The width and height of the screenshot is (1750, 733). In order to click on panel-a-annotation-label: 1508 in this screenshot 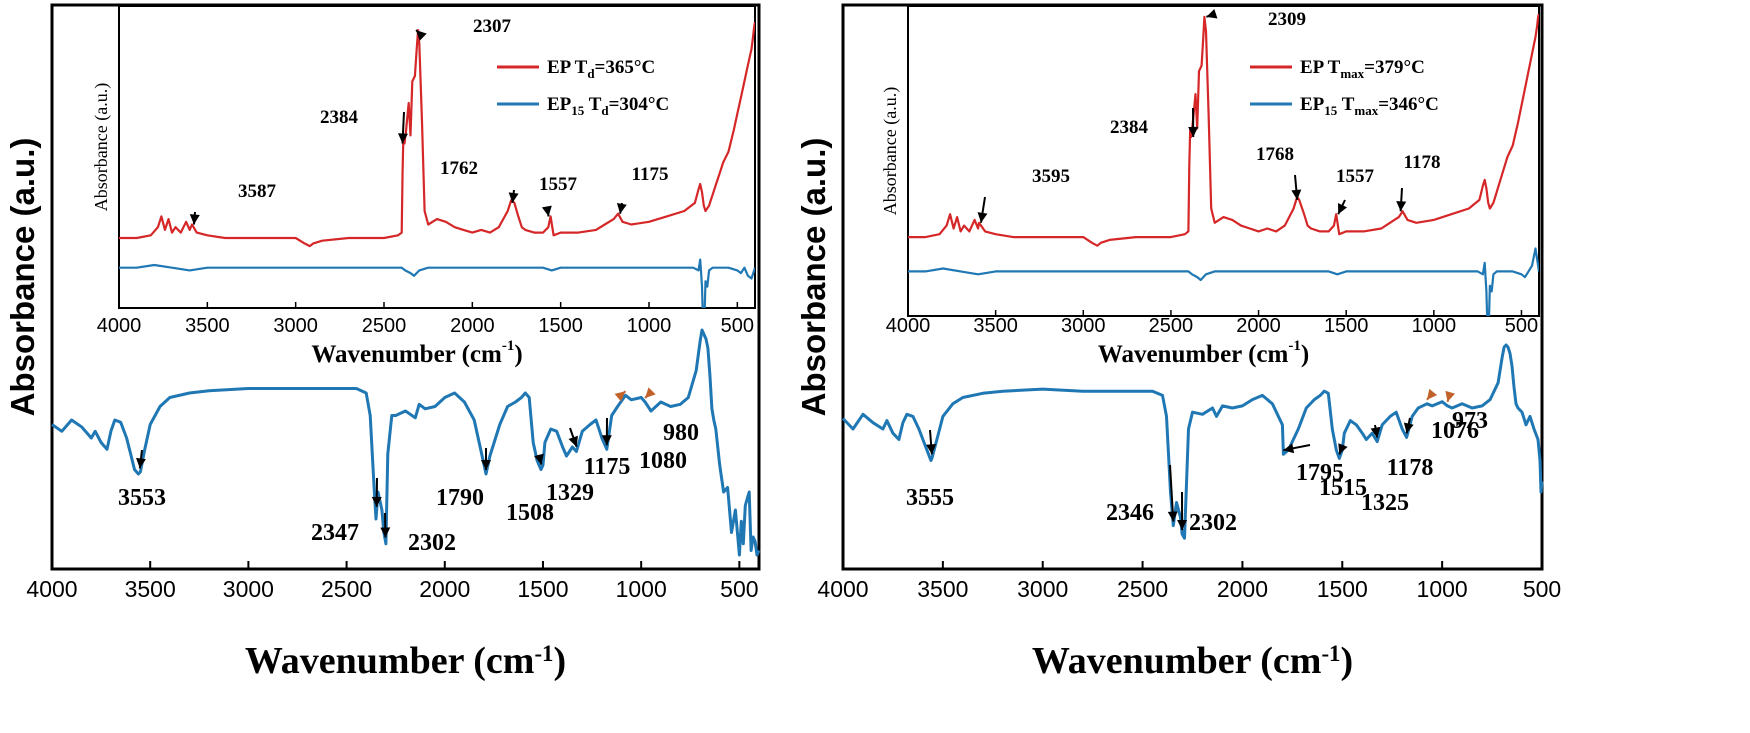, I will do `click(530, 513)`.